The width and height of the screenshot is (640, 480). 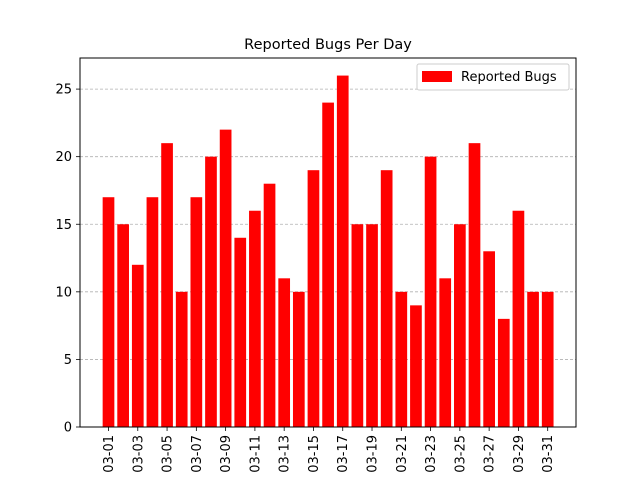 I want to click on y-tick-label: 10, so click(x=63, y=292).